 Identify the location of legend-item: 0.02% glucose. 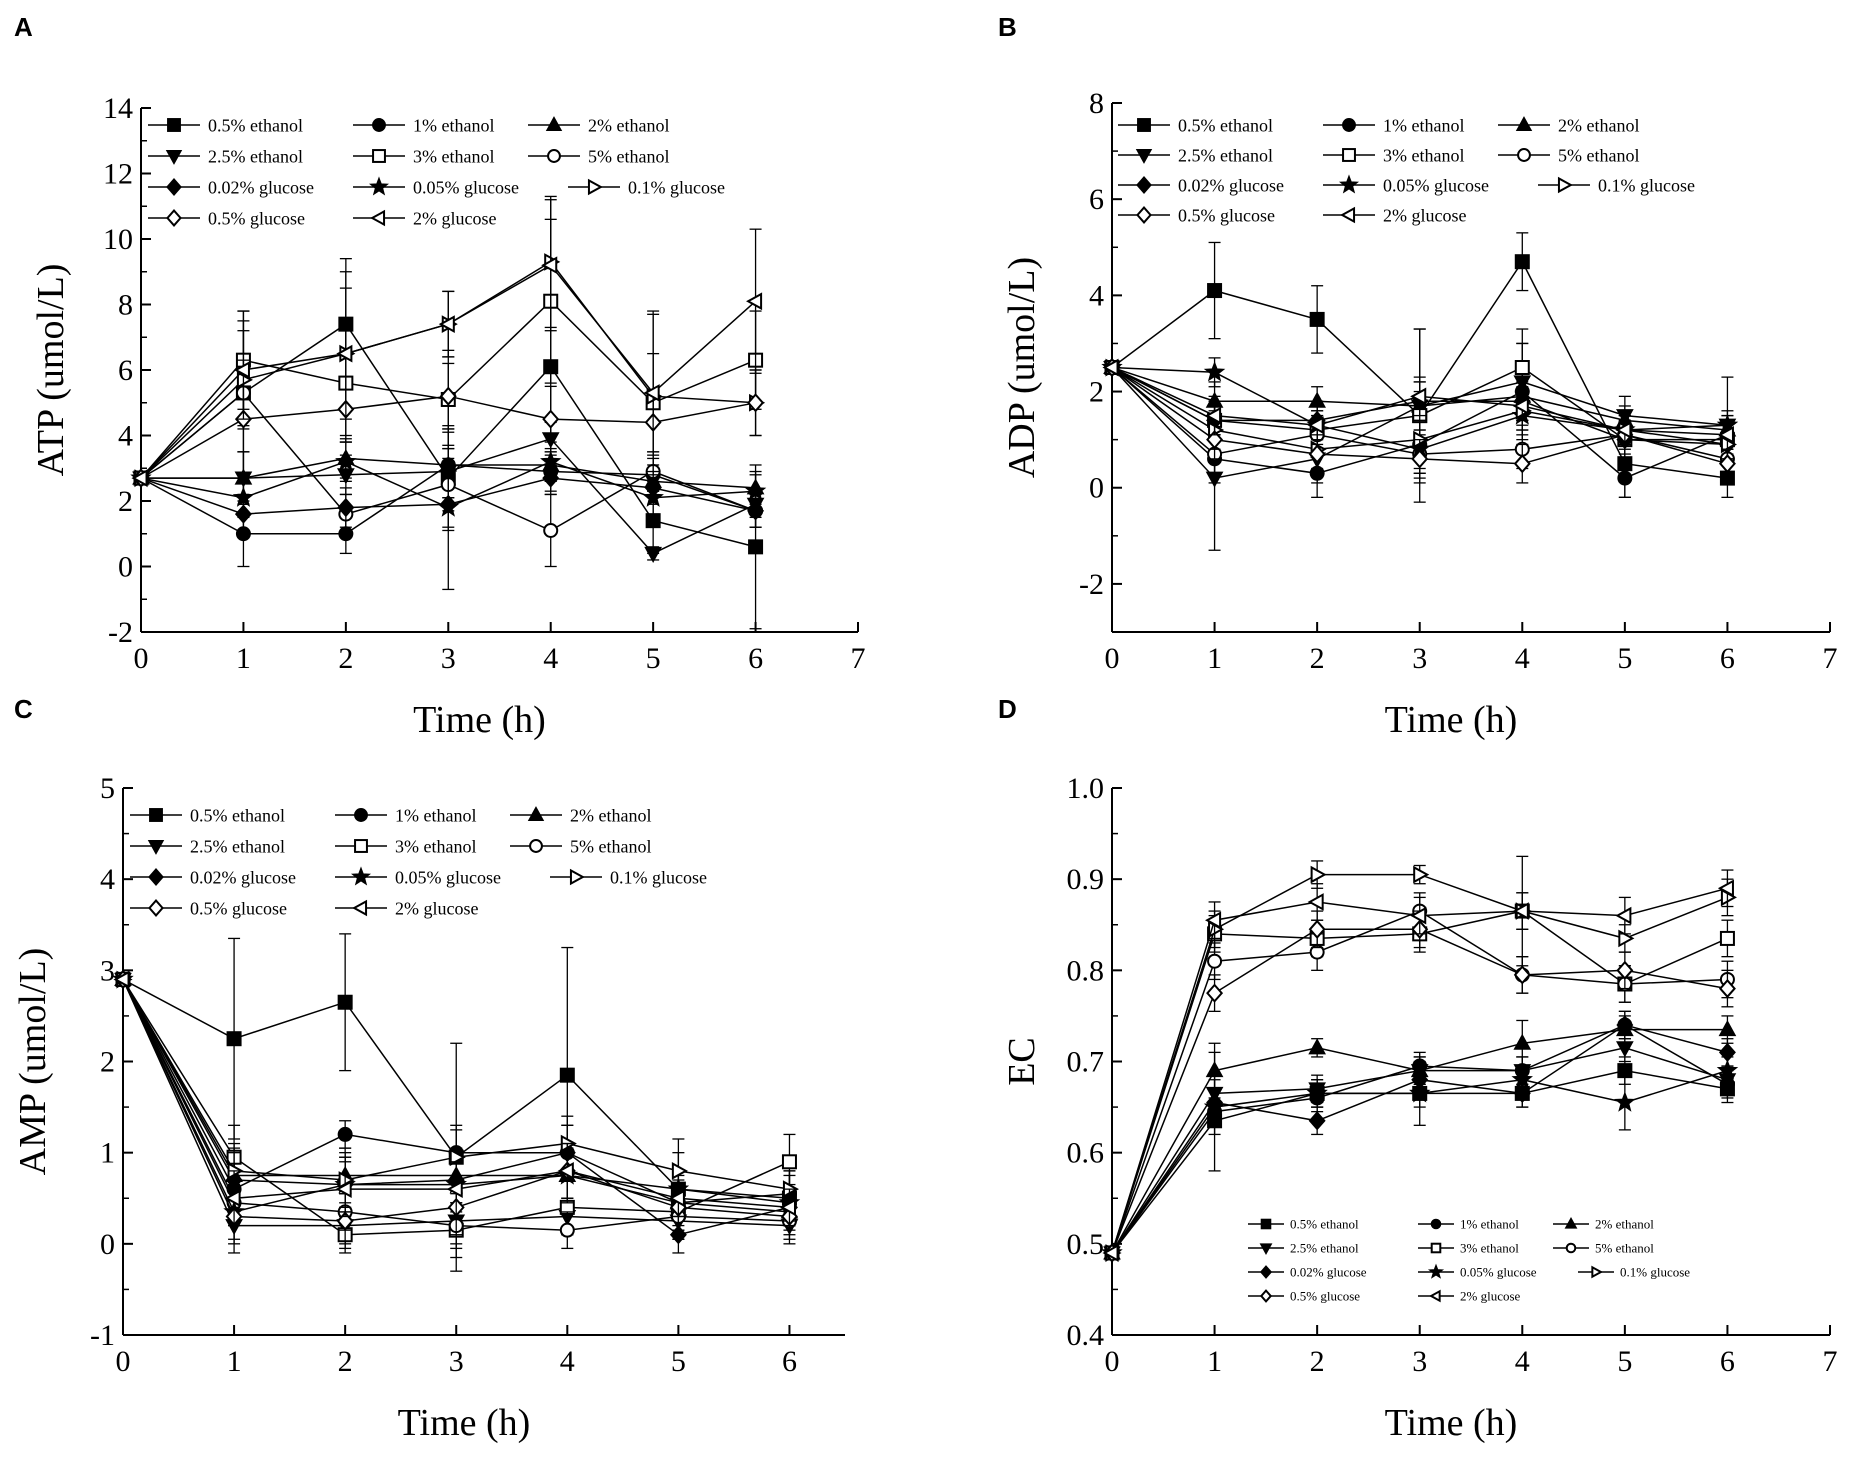
(1201, 185).